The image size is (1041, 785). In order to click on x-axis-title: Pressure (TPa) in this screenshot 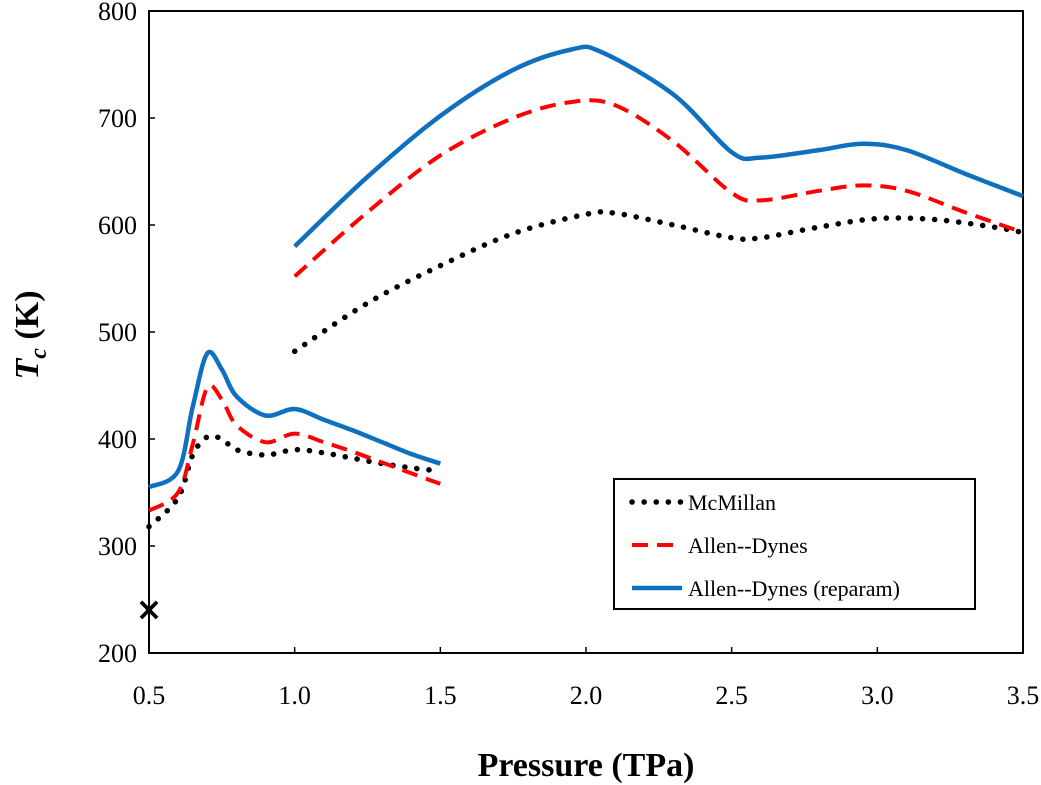, I will do `click(586, 765)`.